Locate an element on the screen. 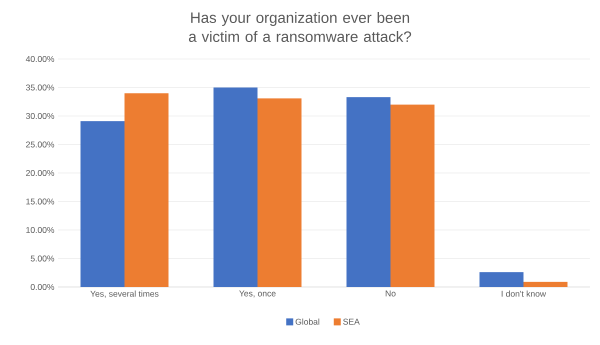 This screenshot has width=600, height=345. y-tick-label: 5.00% is located at coordinates (42, 258).